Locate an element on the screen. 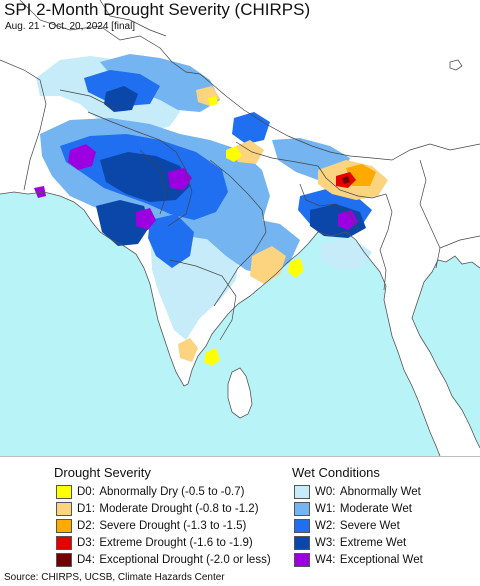 The width and height of the screenshot is (480, 586). legend-code: W4: is located at coordinates (325, 560).